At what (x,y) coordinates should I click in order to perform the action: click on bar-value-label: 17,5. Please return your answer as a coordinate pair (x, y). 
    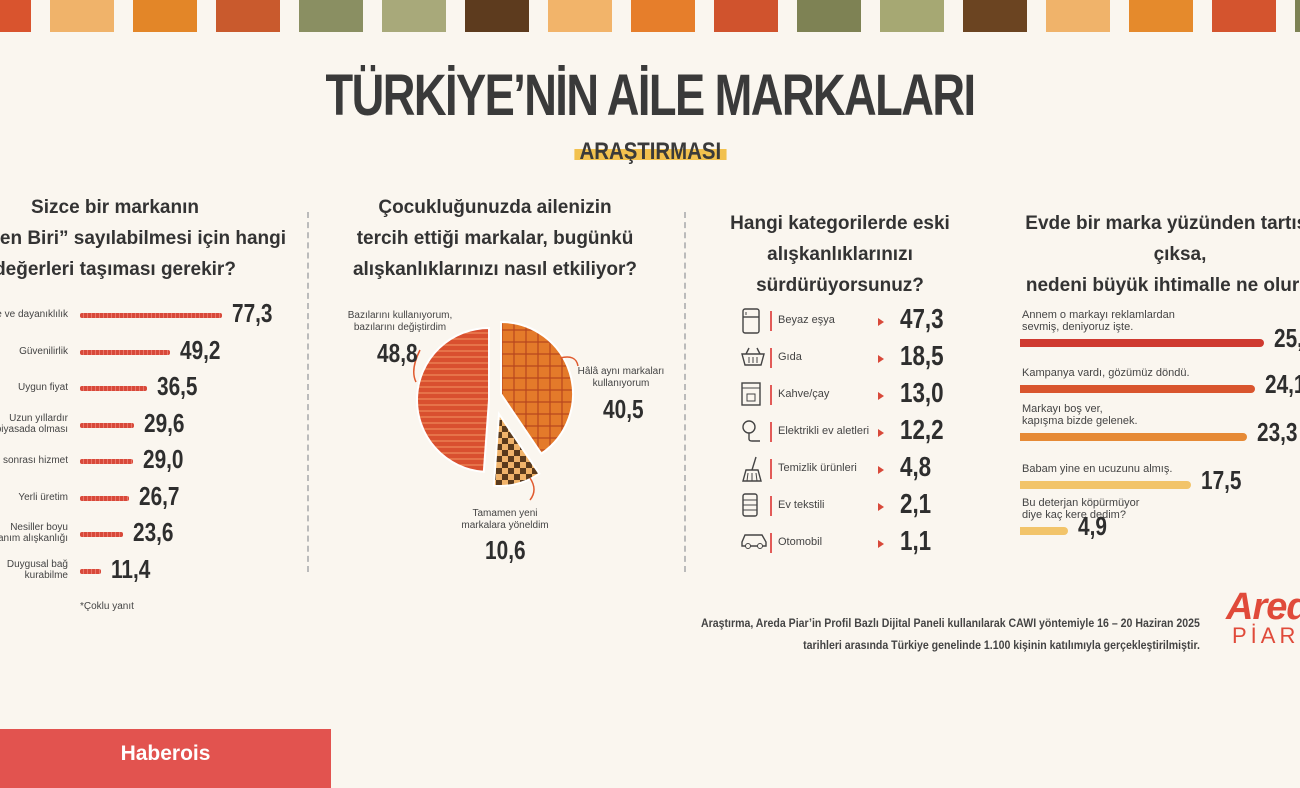
    Looking at the image, I should click on (1221, 480).